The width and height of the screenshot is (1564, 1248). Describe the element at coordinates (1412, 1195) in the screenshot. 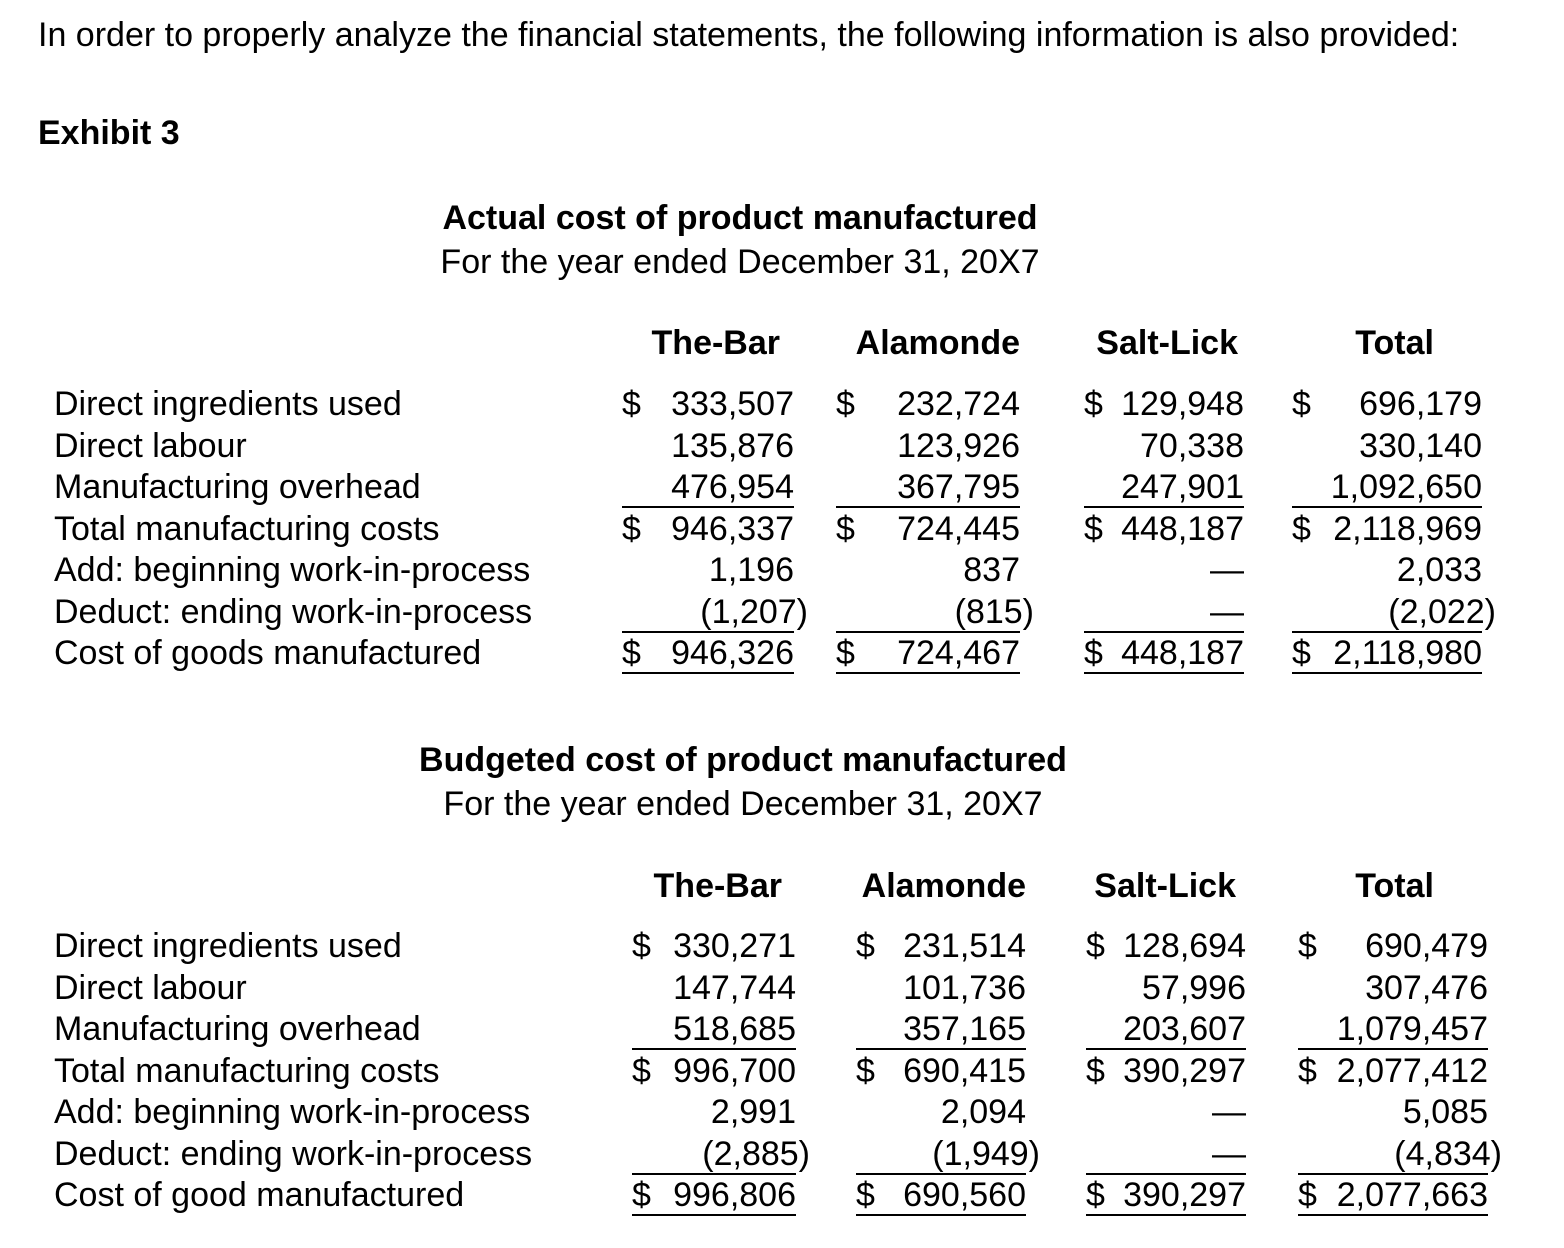

I see `cell-value: 2,077,663` at that location.